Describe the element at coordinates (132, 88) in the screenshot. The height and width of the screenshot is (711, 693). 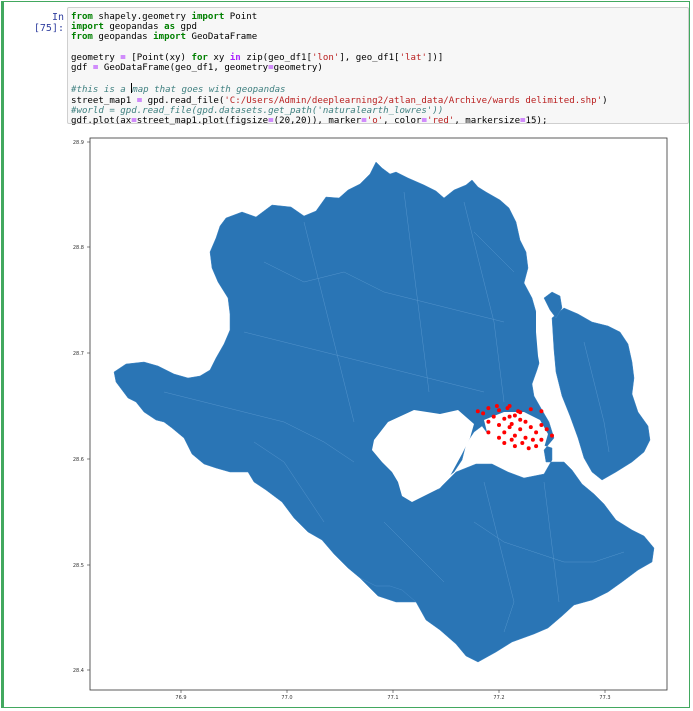
I see `text-cursor` at that location.